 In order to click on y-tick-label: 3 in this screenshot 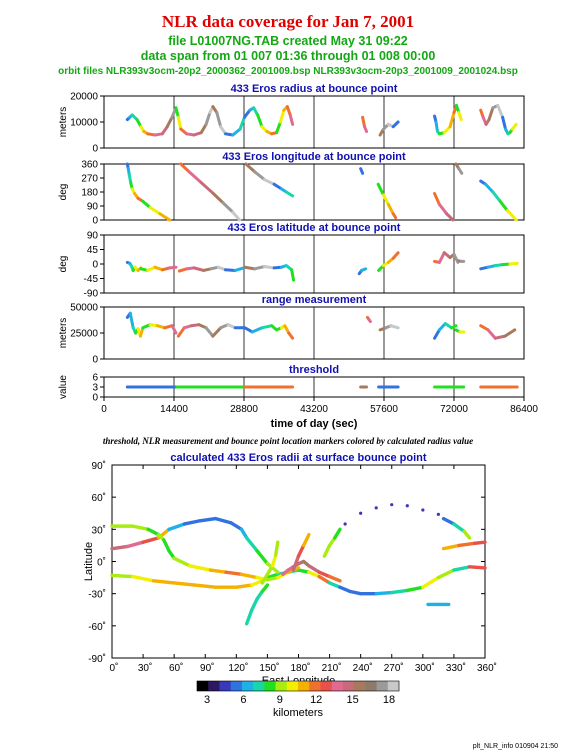, I will do `click(95, 388)`.